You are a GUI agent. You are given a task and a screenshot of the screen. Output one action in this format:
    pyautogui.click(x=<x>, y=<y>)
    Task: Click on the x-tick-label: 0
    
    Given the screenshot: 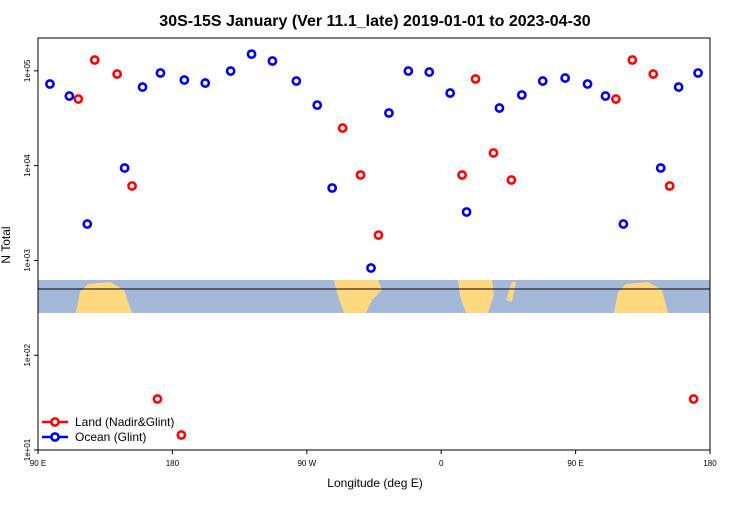 What is the action you would take?
    pyautogui.click(x=441, y=463)
    